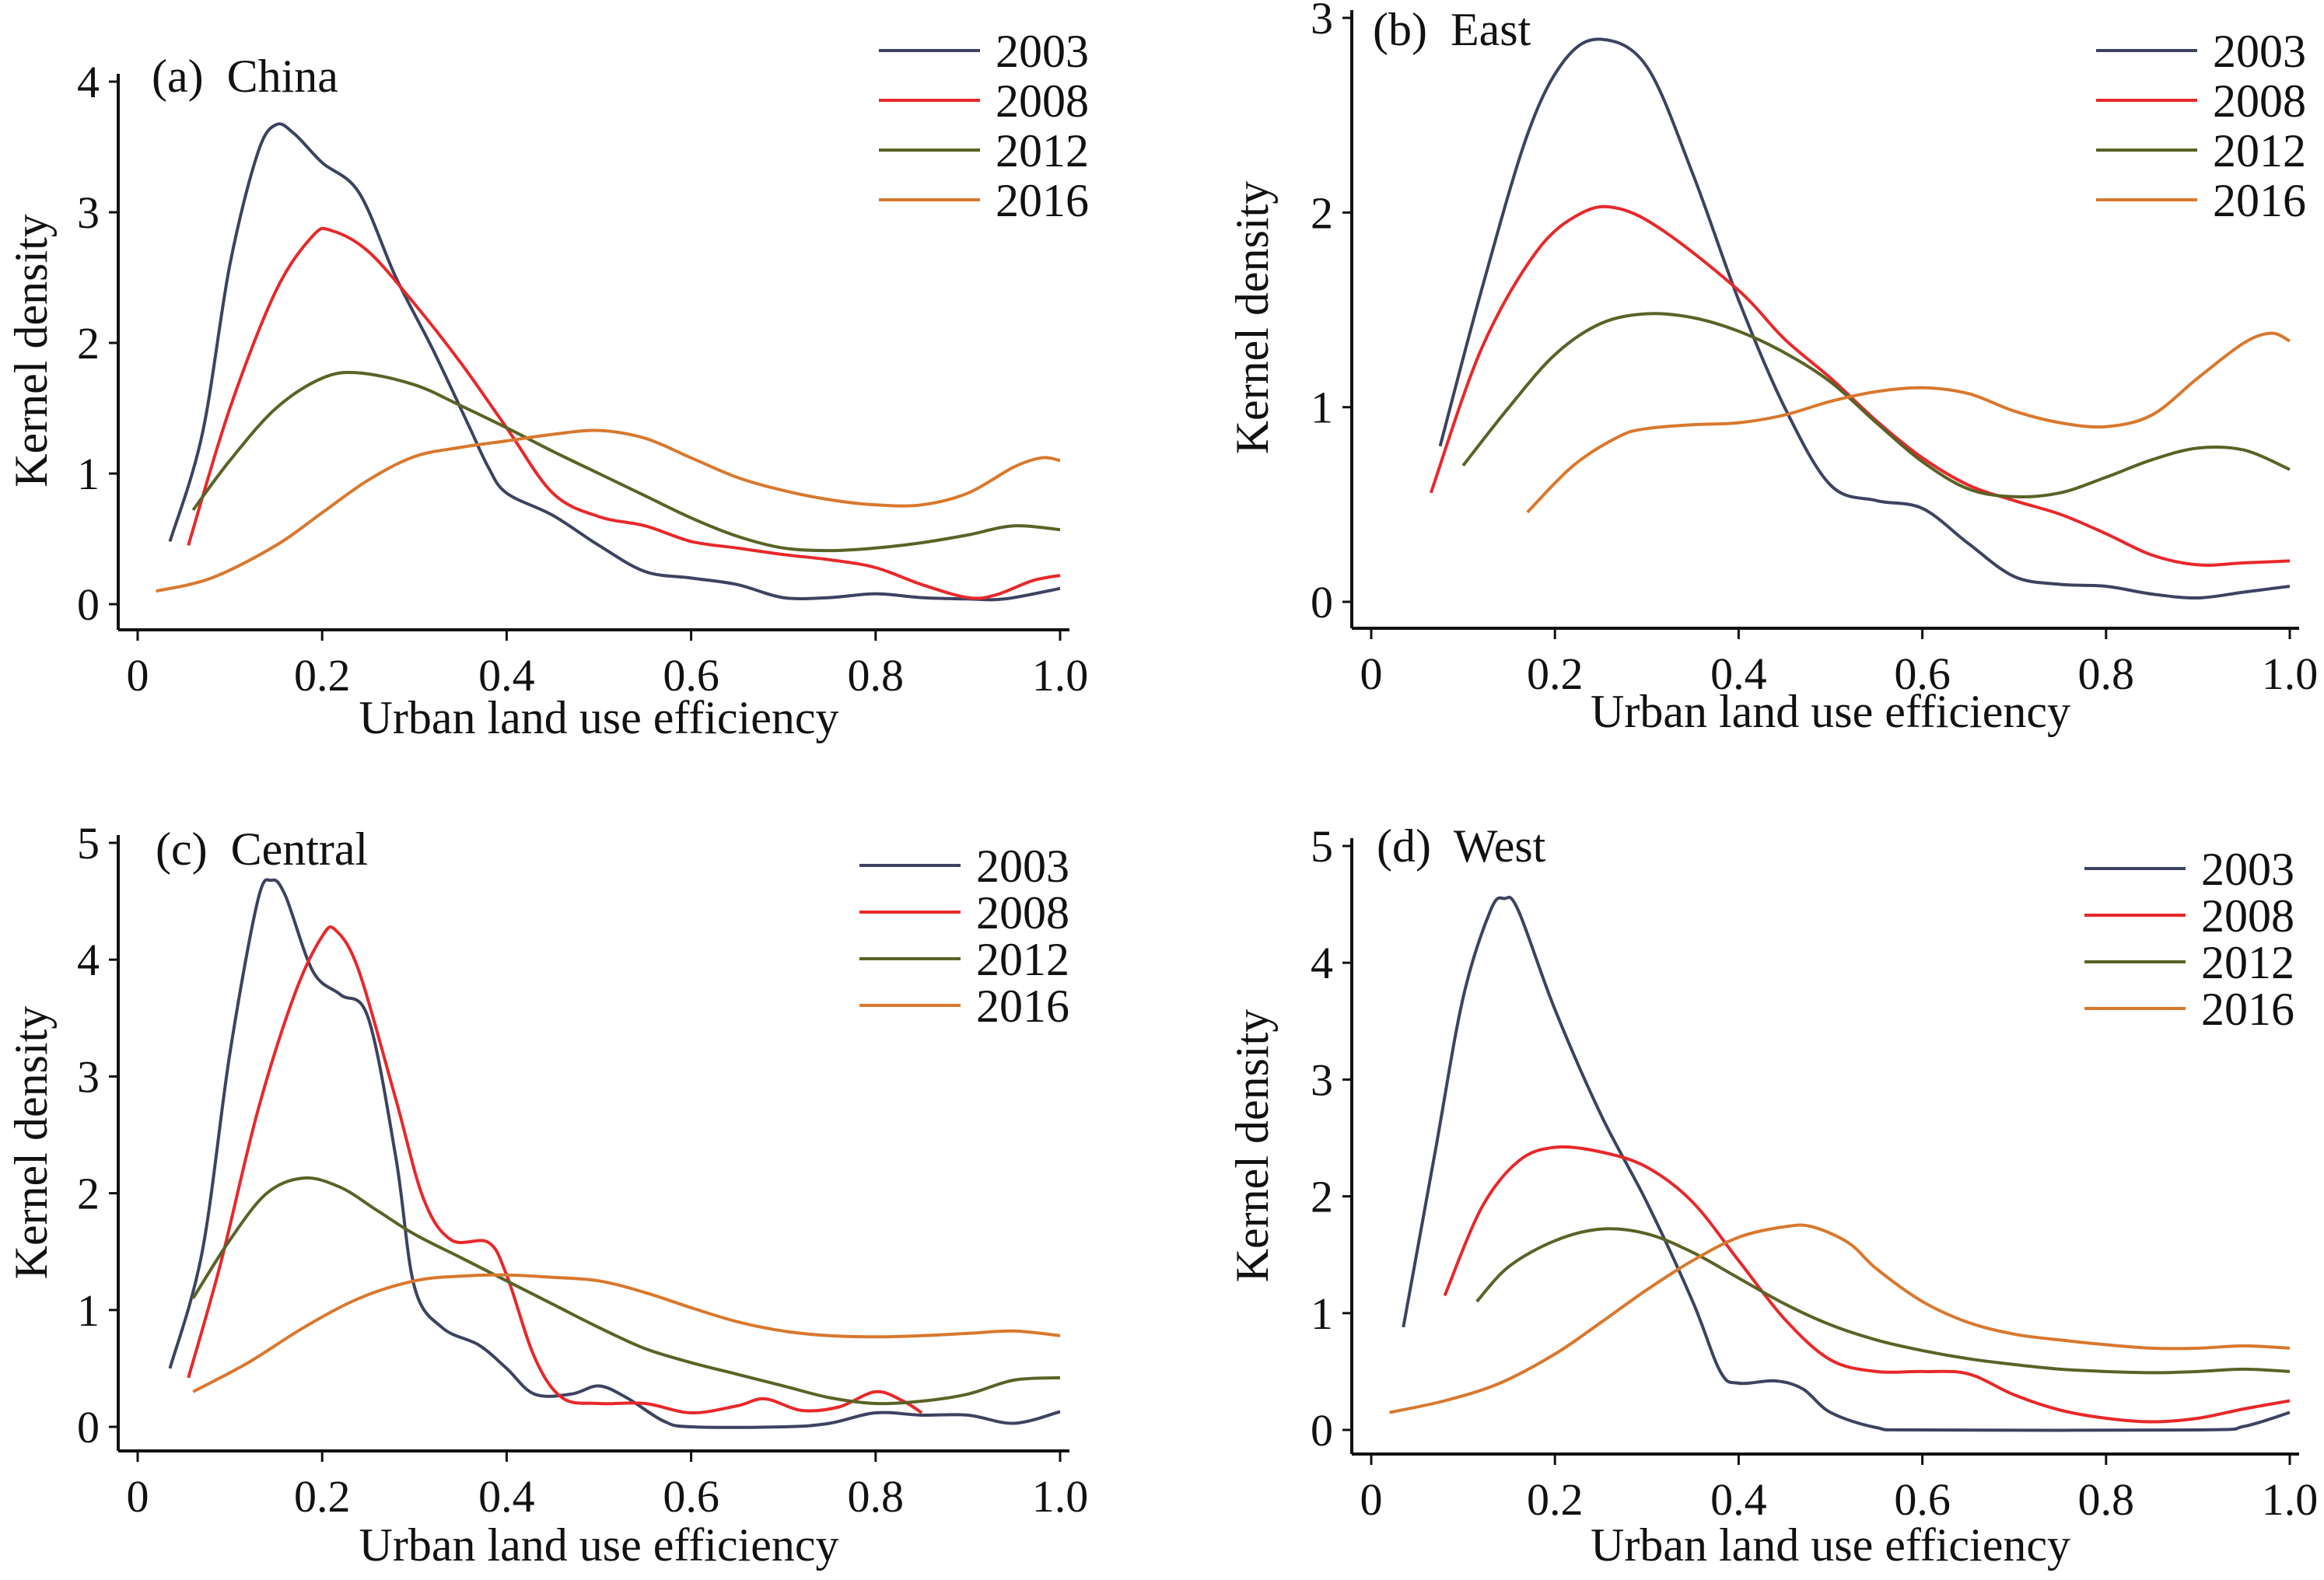  I want to click on panel-title: (b) East, so click(1452, 29).